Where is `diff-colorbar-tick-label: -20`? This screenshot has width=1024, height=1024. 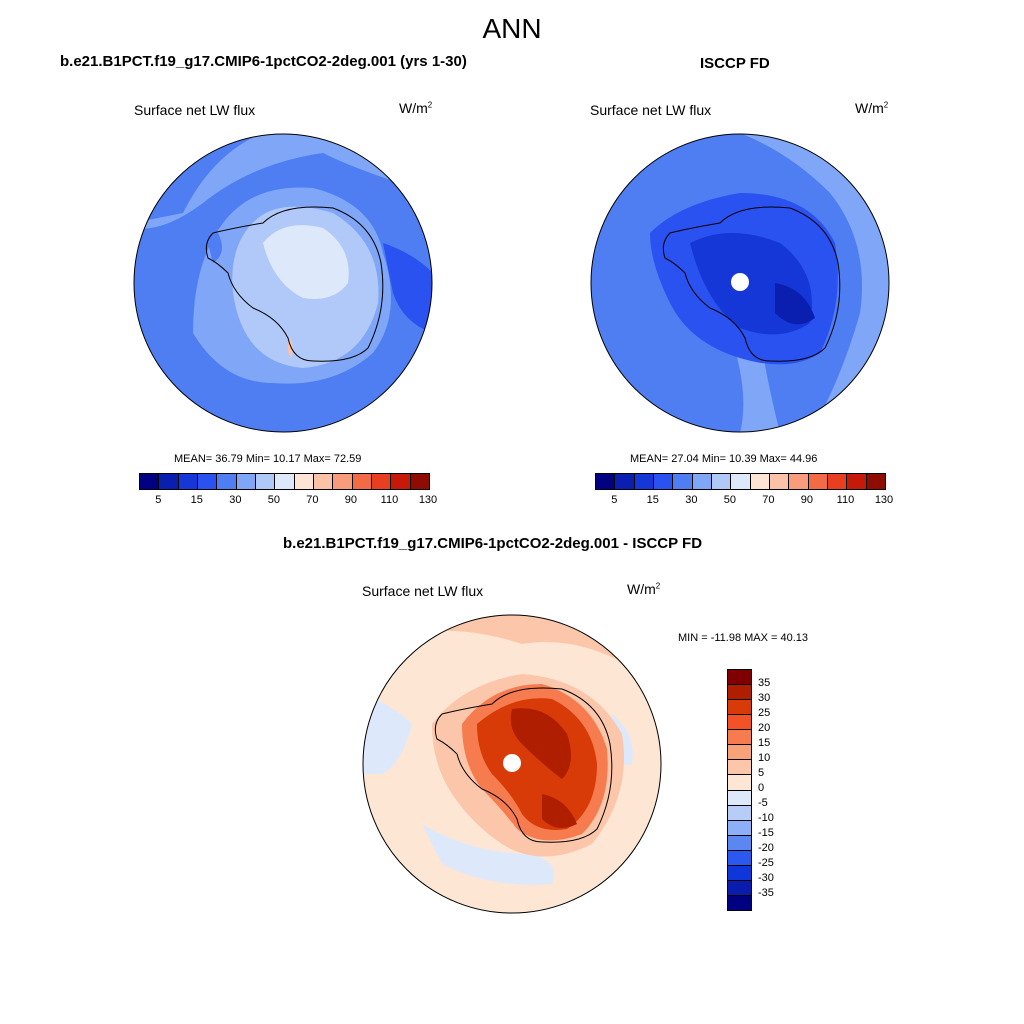
diff-colorbar-tick-label: -20 is located at coordinates (766, 848).